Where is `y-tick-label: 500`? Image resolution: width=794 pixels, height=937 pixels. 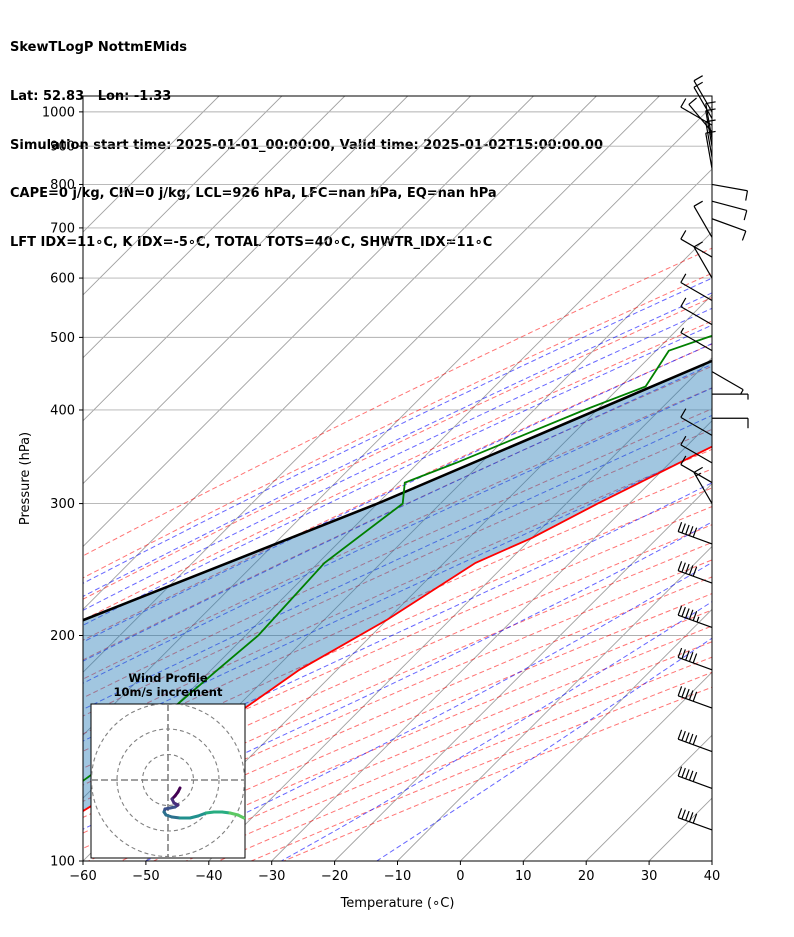 y-tick-label: 500 is located at coordinates (62, 338).